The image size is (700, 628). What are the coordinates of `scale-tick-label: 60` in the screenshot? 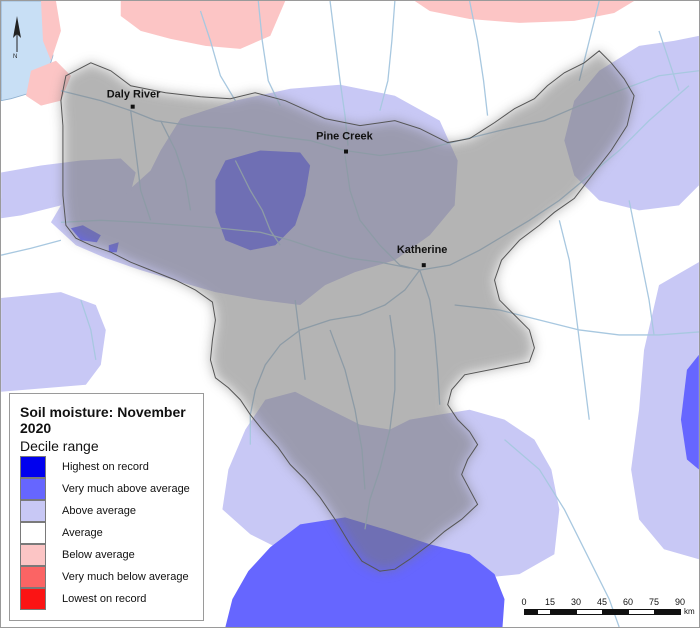 It's located at (628, 602).